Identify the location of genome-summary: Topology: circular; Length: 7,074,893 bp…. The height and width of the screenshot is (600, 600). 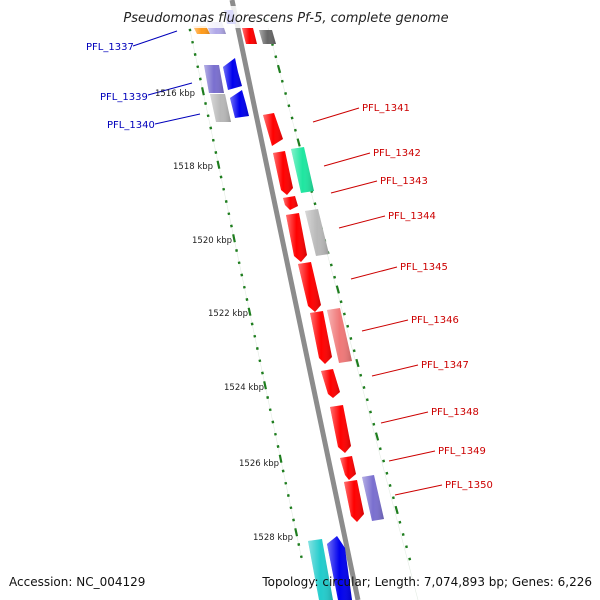
(426, 582).